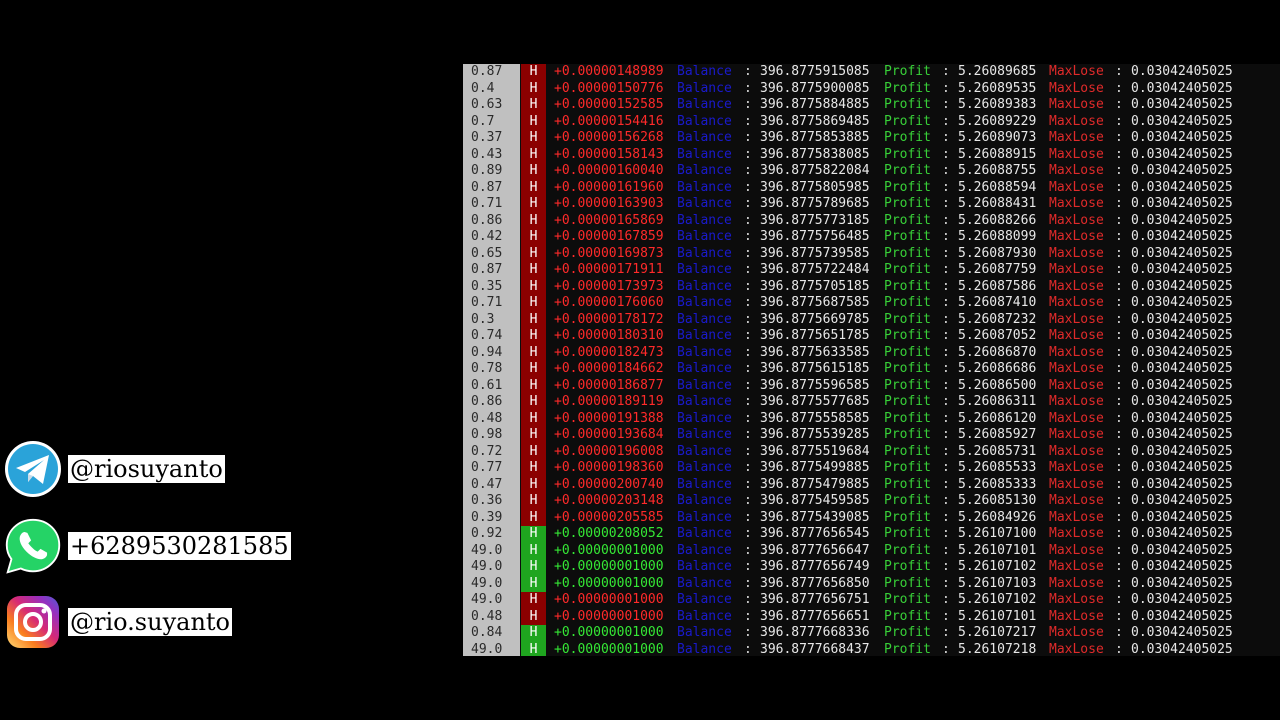 The width and height of the screenshot is (1280, 720). What do you see at coordinates (815, 599) in the screenshot?
I see `balance-value: 396.8777656751` at bounding box center [815, 599].